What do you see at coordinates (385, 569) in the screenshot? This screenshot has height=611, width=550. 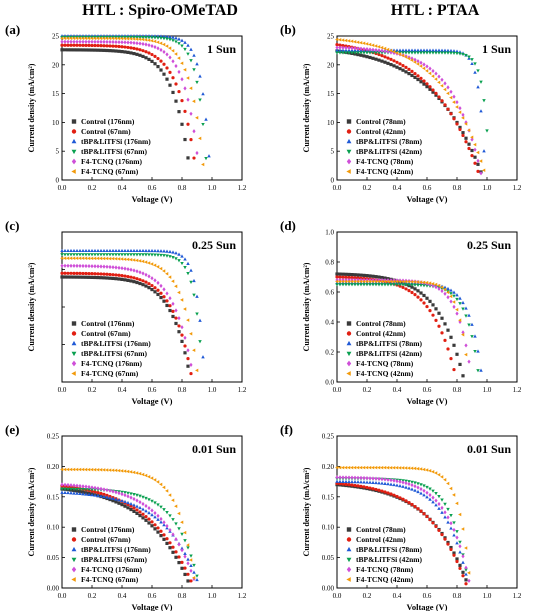 I see `legend-entry: F4-TCNQ (78nm)` at bounding box center [385, 569].